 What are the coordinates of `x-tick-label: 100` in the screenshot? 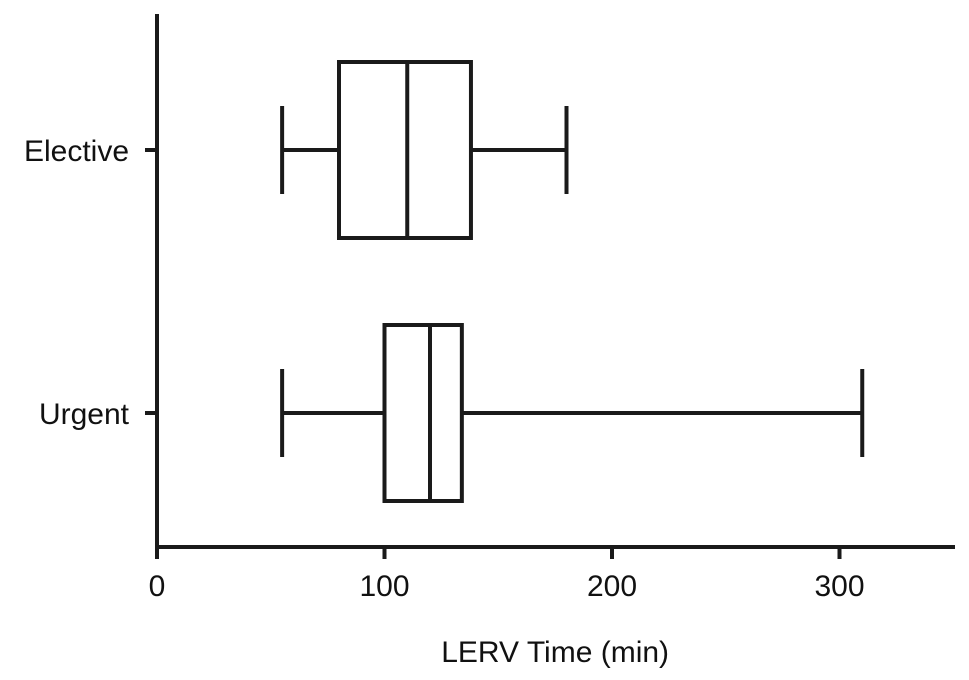 It's located at (384, 586).